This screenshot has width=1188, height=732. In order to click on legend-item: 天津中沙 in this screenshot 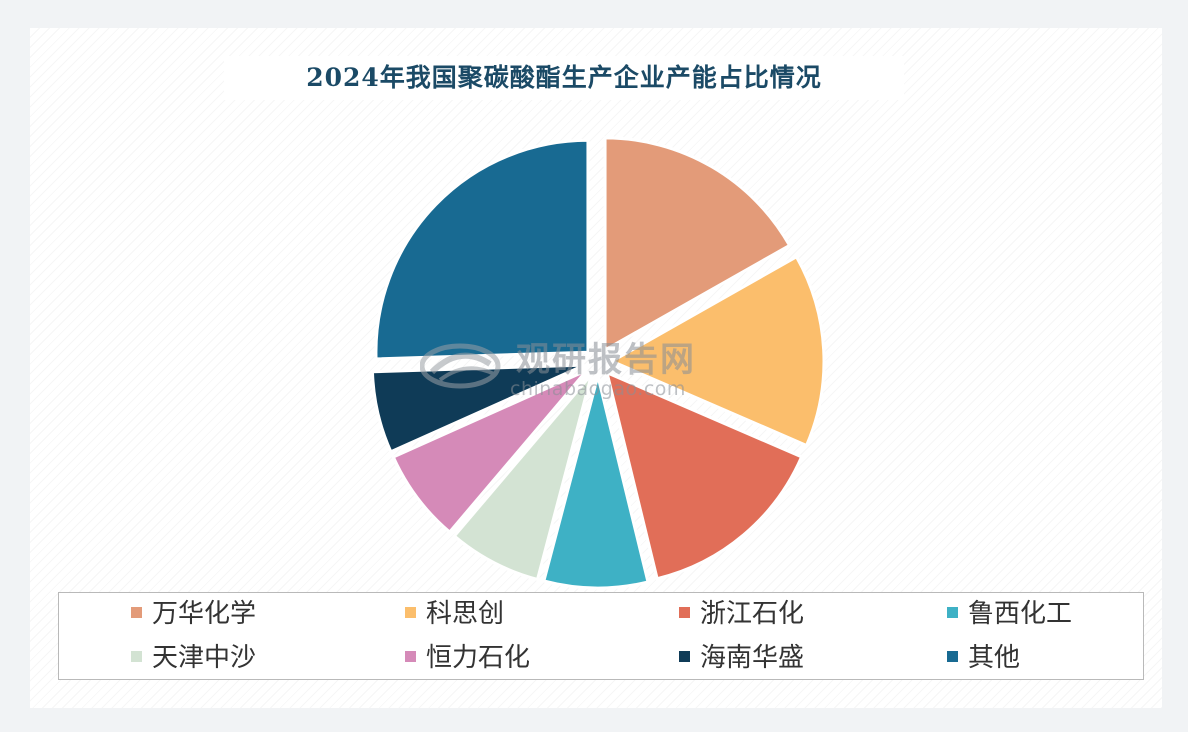, I will do `click(193, 658)`.